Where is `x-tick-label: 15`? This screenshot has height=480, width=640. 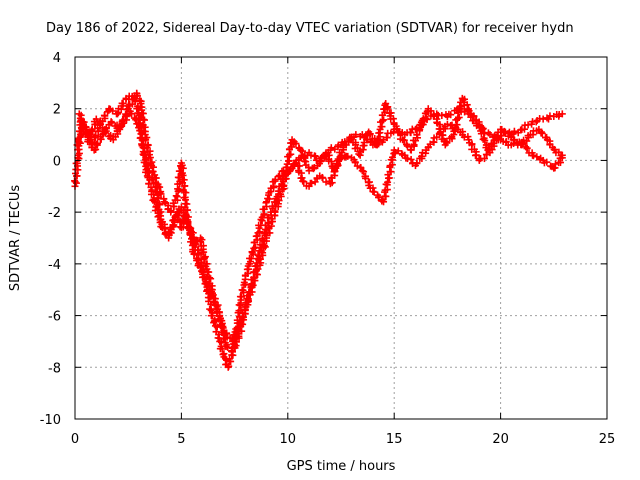
x-tick-label: 15 is located at coordinates (394, 439).